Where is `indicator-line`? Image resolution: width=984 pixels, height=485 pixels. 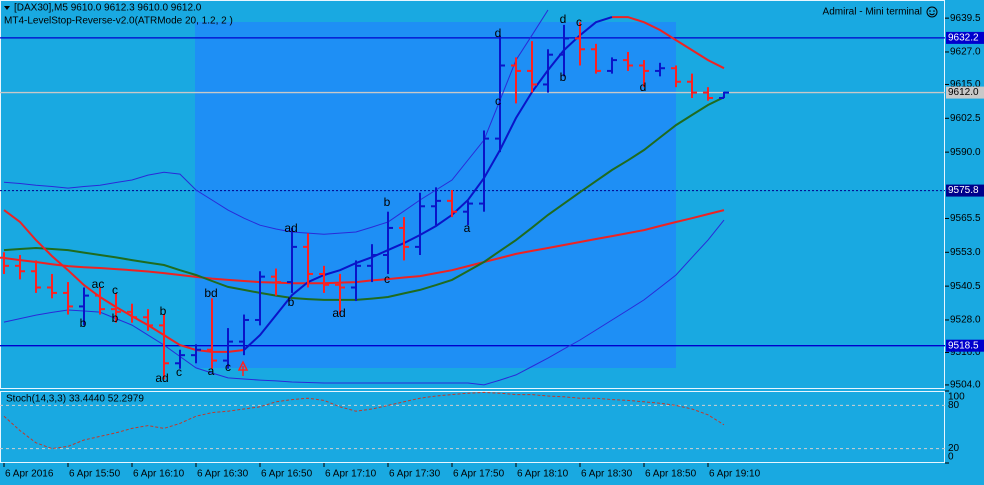
indicator-line is located at coordinates (364, 247).